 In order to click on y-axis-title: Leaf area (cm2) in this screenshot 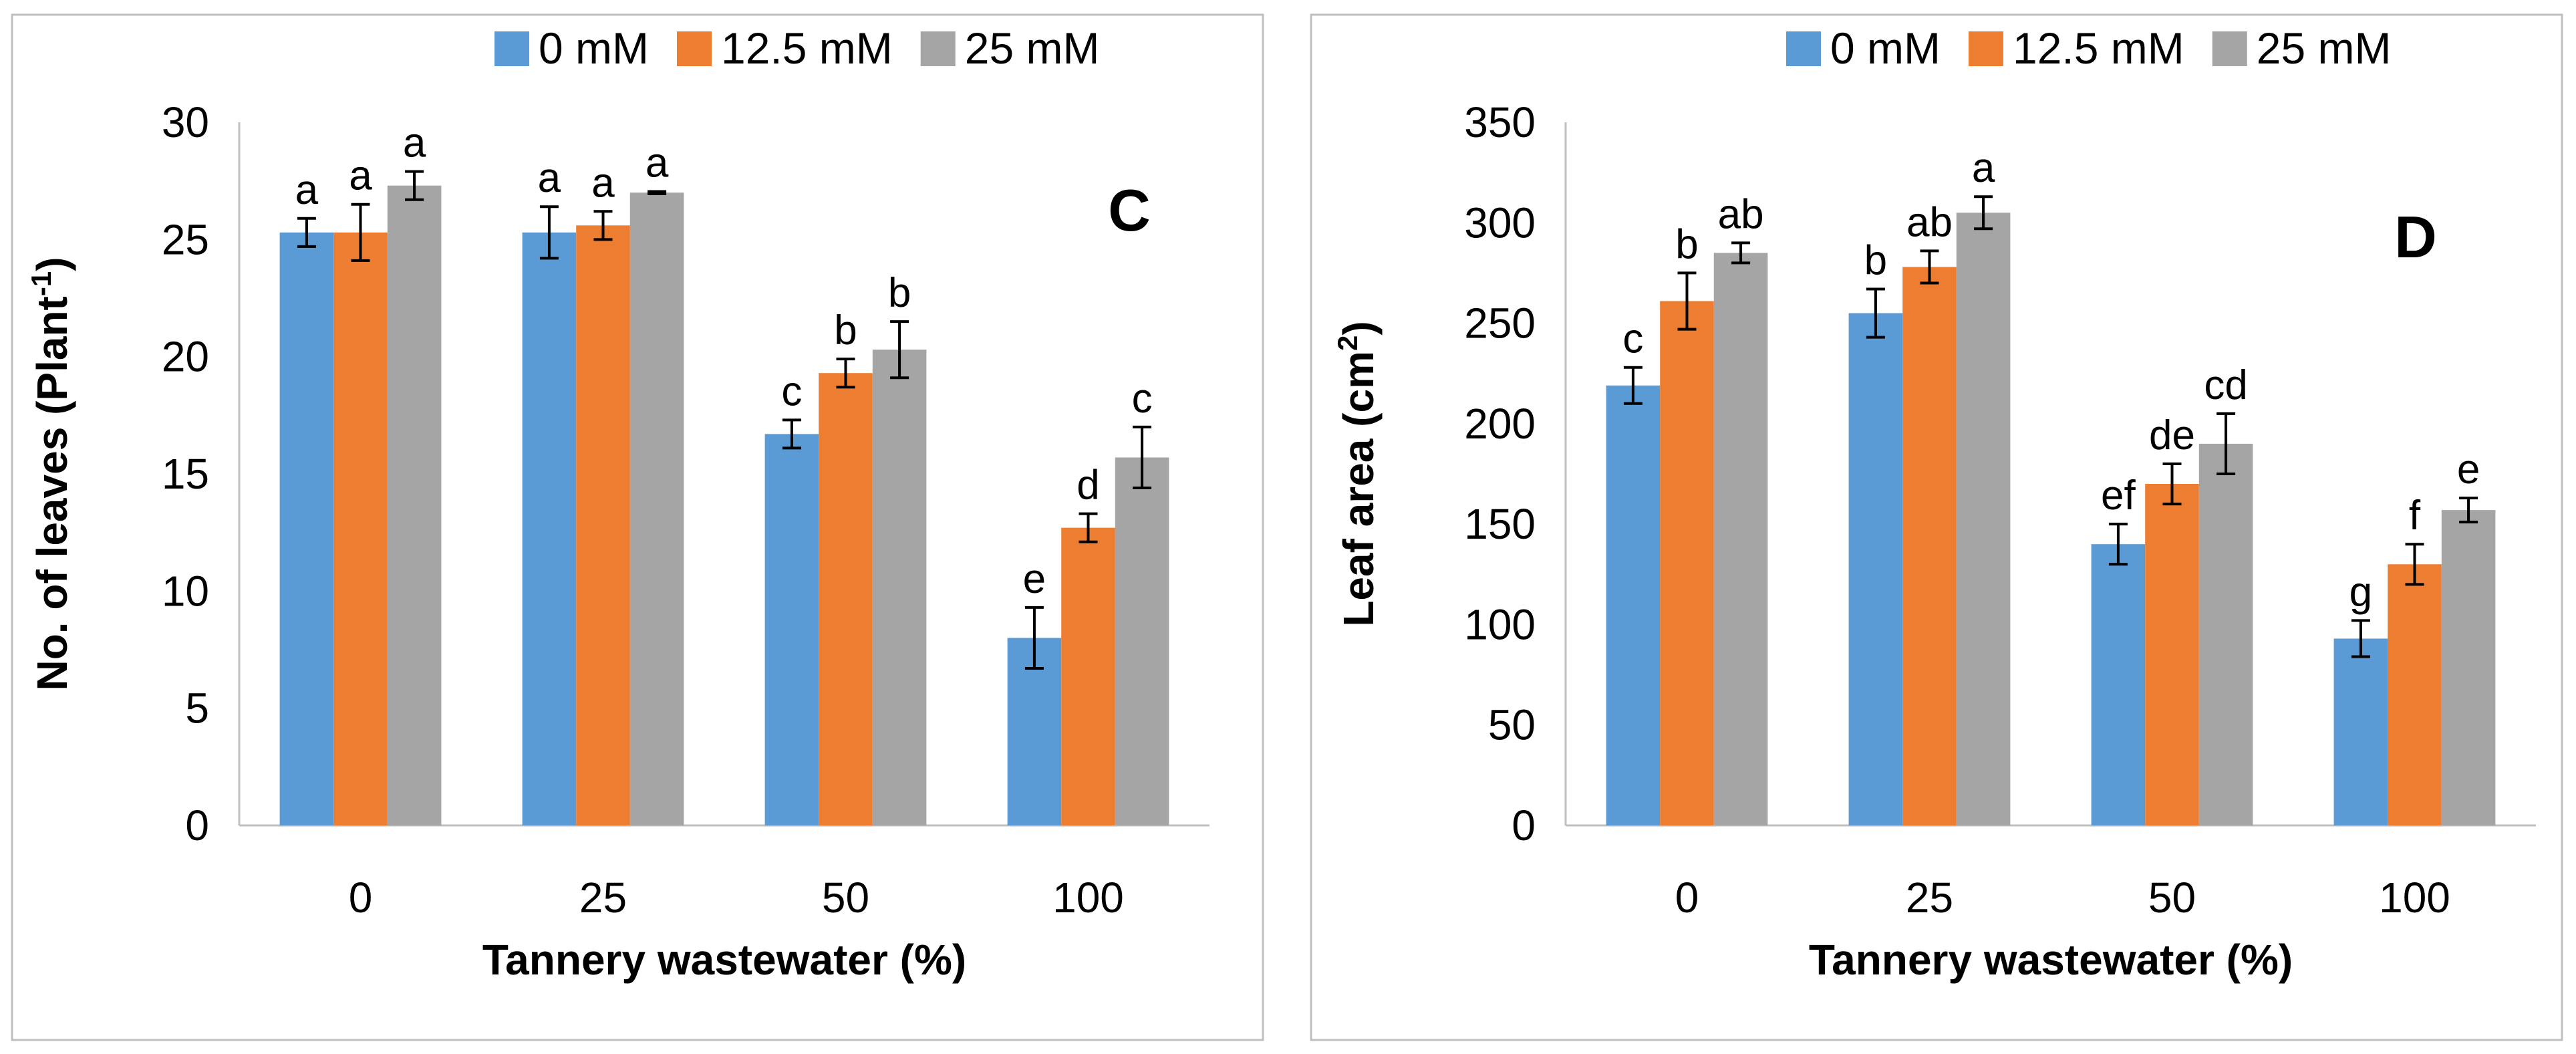, I will do `click(1357, 473)`.